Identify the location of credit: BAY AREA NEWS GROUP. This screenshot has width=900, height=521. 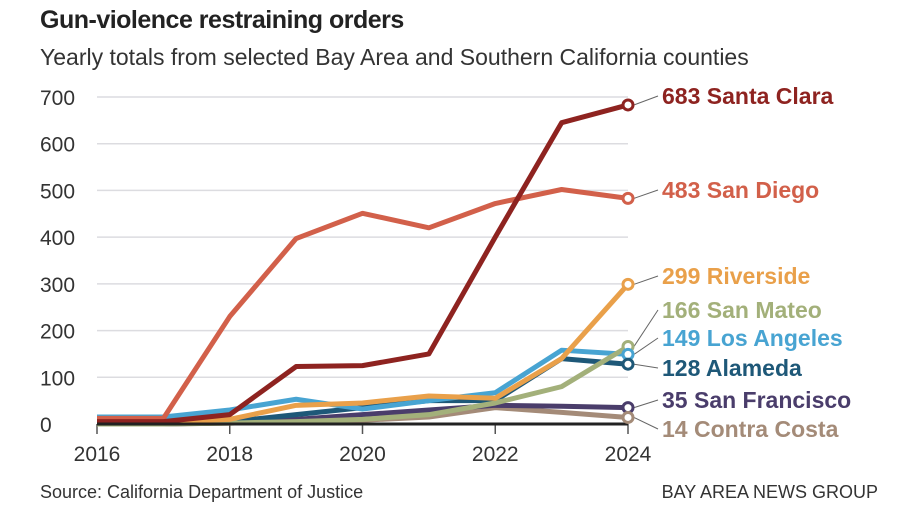
(769, 492).